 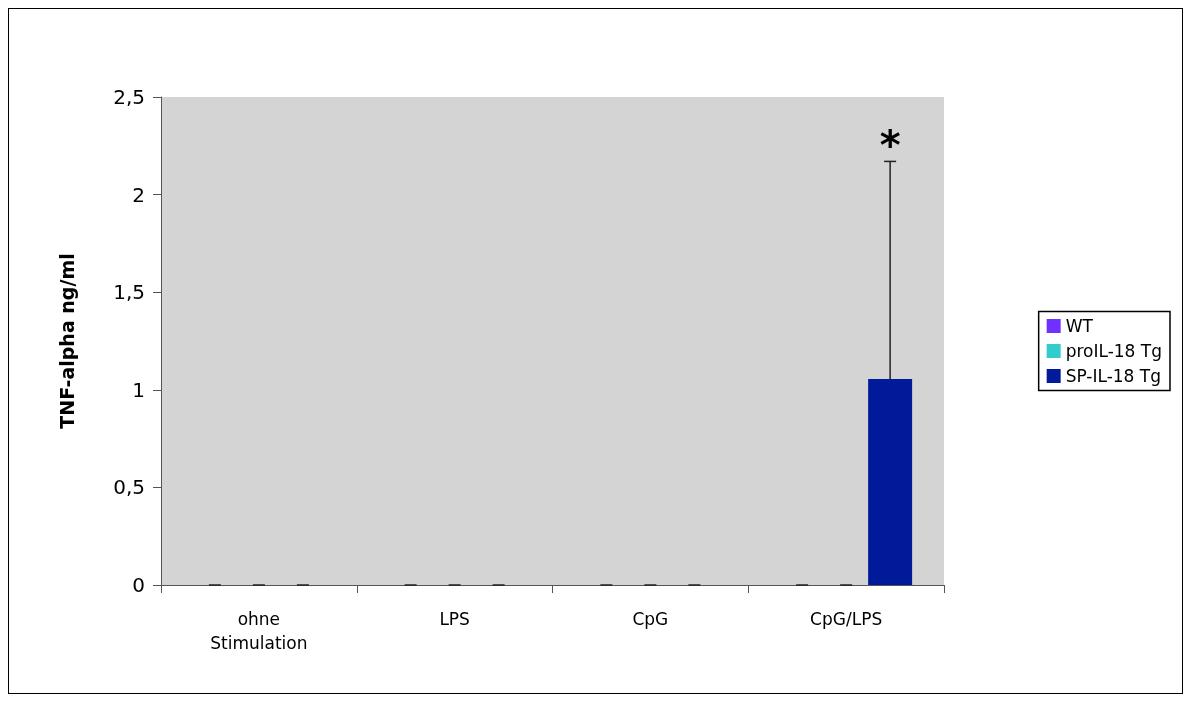 What do you see at coordinates (66, 341) in the screenshot?
I see `y-axis-title: TNF-alpha ng/ml` at bounding box center [66, 341].